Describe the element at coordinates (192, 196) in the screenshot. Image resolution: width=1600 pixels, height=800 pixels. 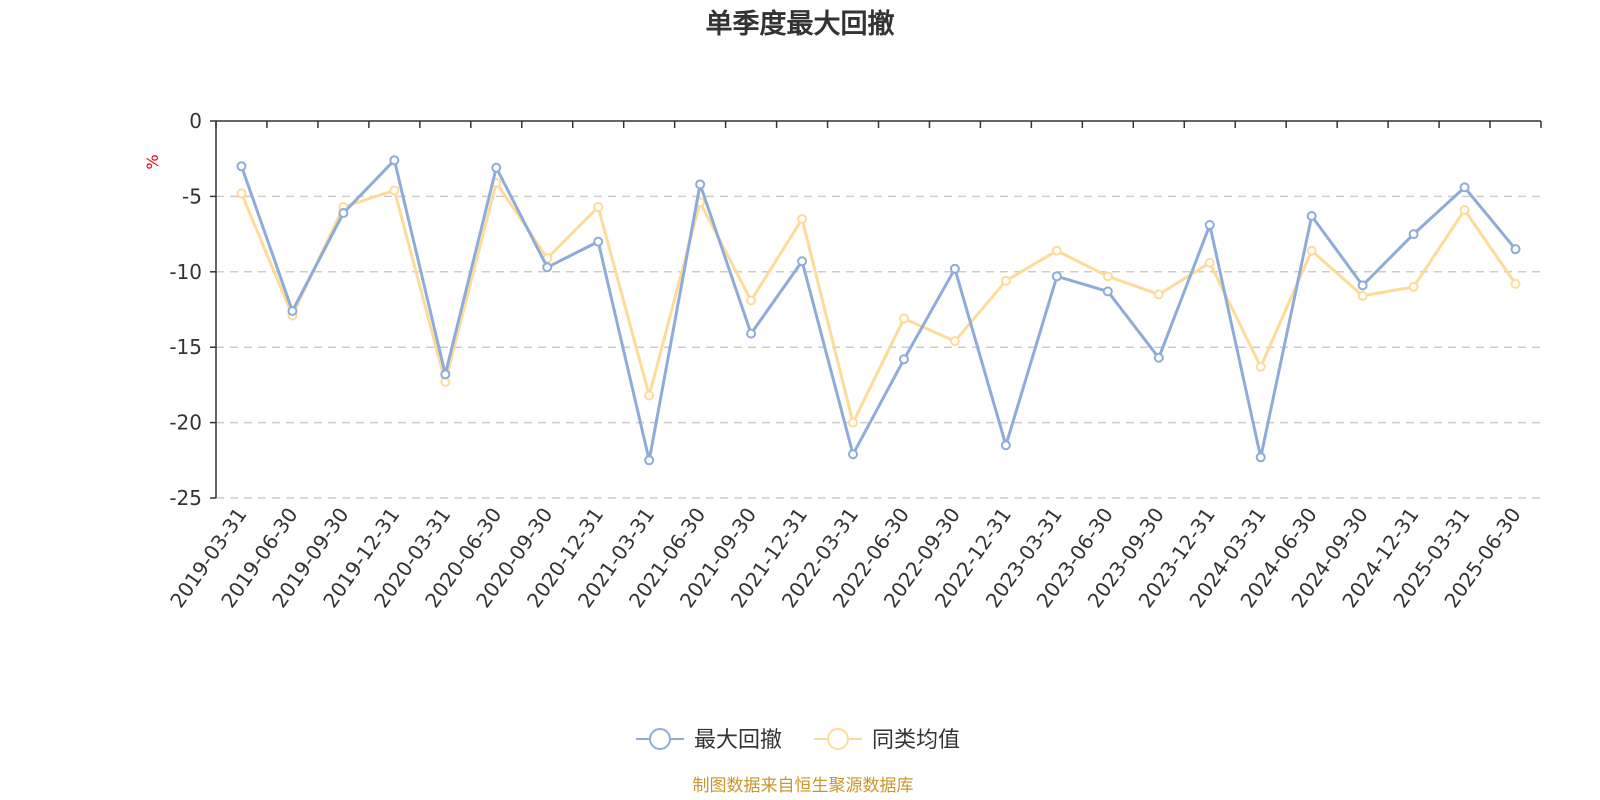
I see `y-tick-label: -5` at that location.